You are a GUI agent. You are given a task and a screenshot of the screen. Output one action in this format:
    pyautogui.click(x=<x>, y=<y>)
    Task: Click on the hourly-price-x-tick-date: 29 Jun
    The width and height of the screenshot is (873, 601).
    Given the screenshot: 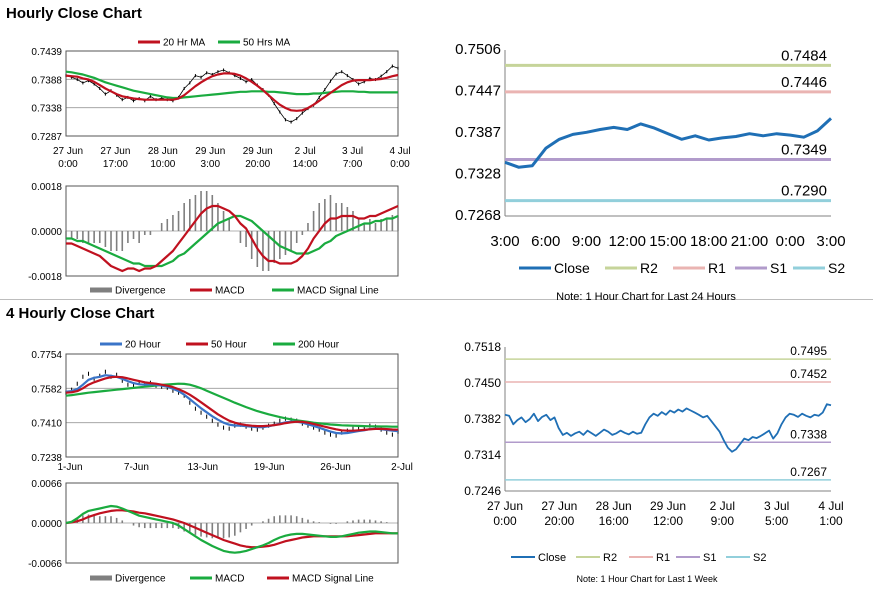 What is the action you would take?
    pyautogui.click(x=210, y=151)
    